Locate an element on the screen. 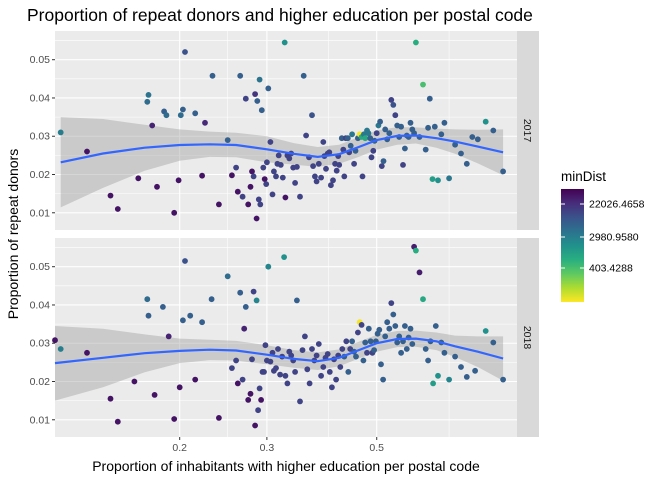 The height and width of the screenshot is (480, 672). y-tick-label: 0.04 is located at coordinates (40, 305).